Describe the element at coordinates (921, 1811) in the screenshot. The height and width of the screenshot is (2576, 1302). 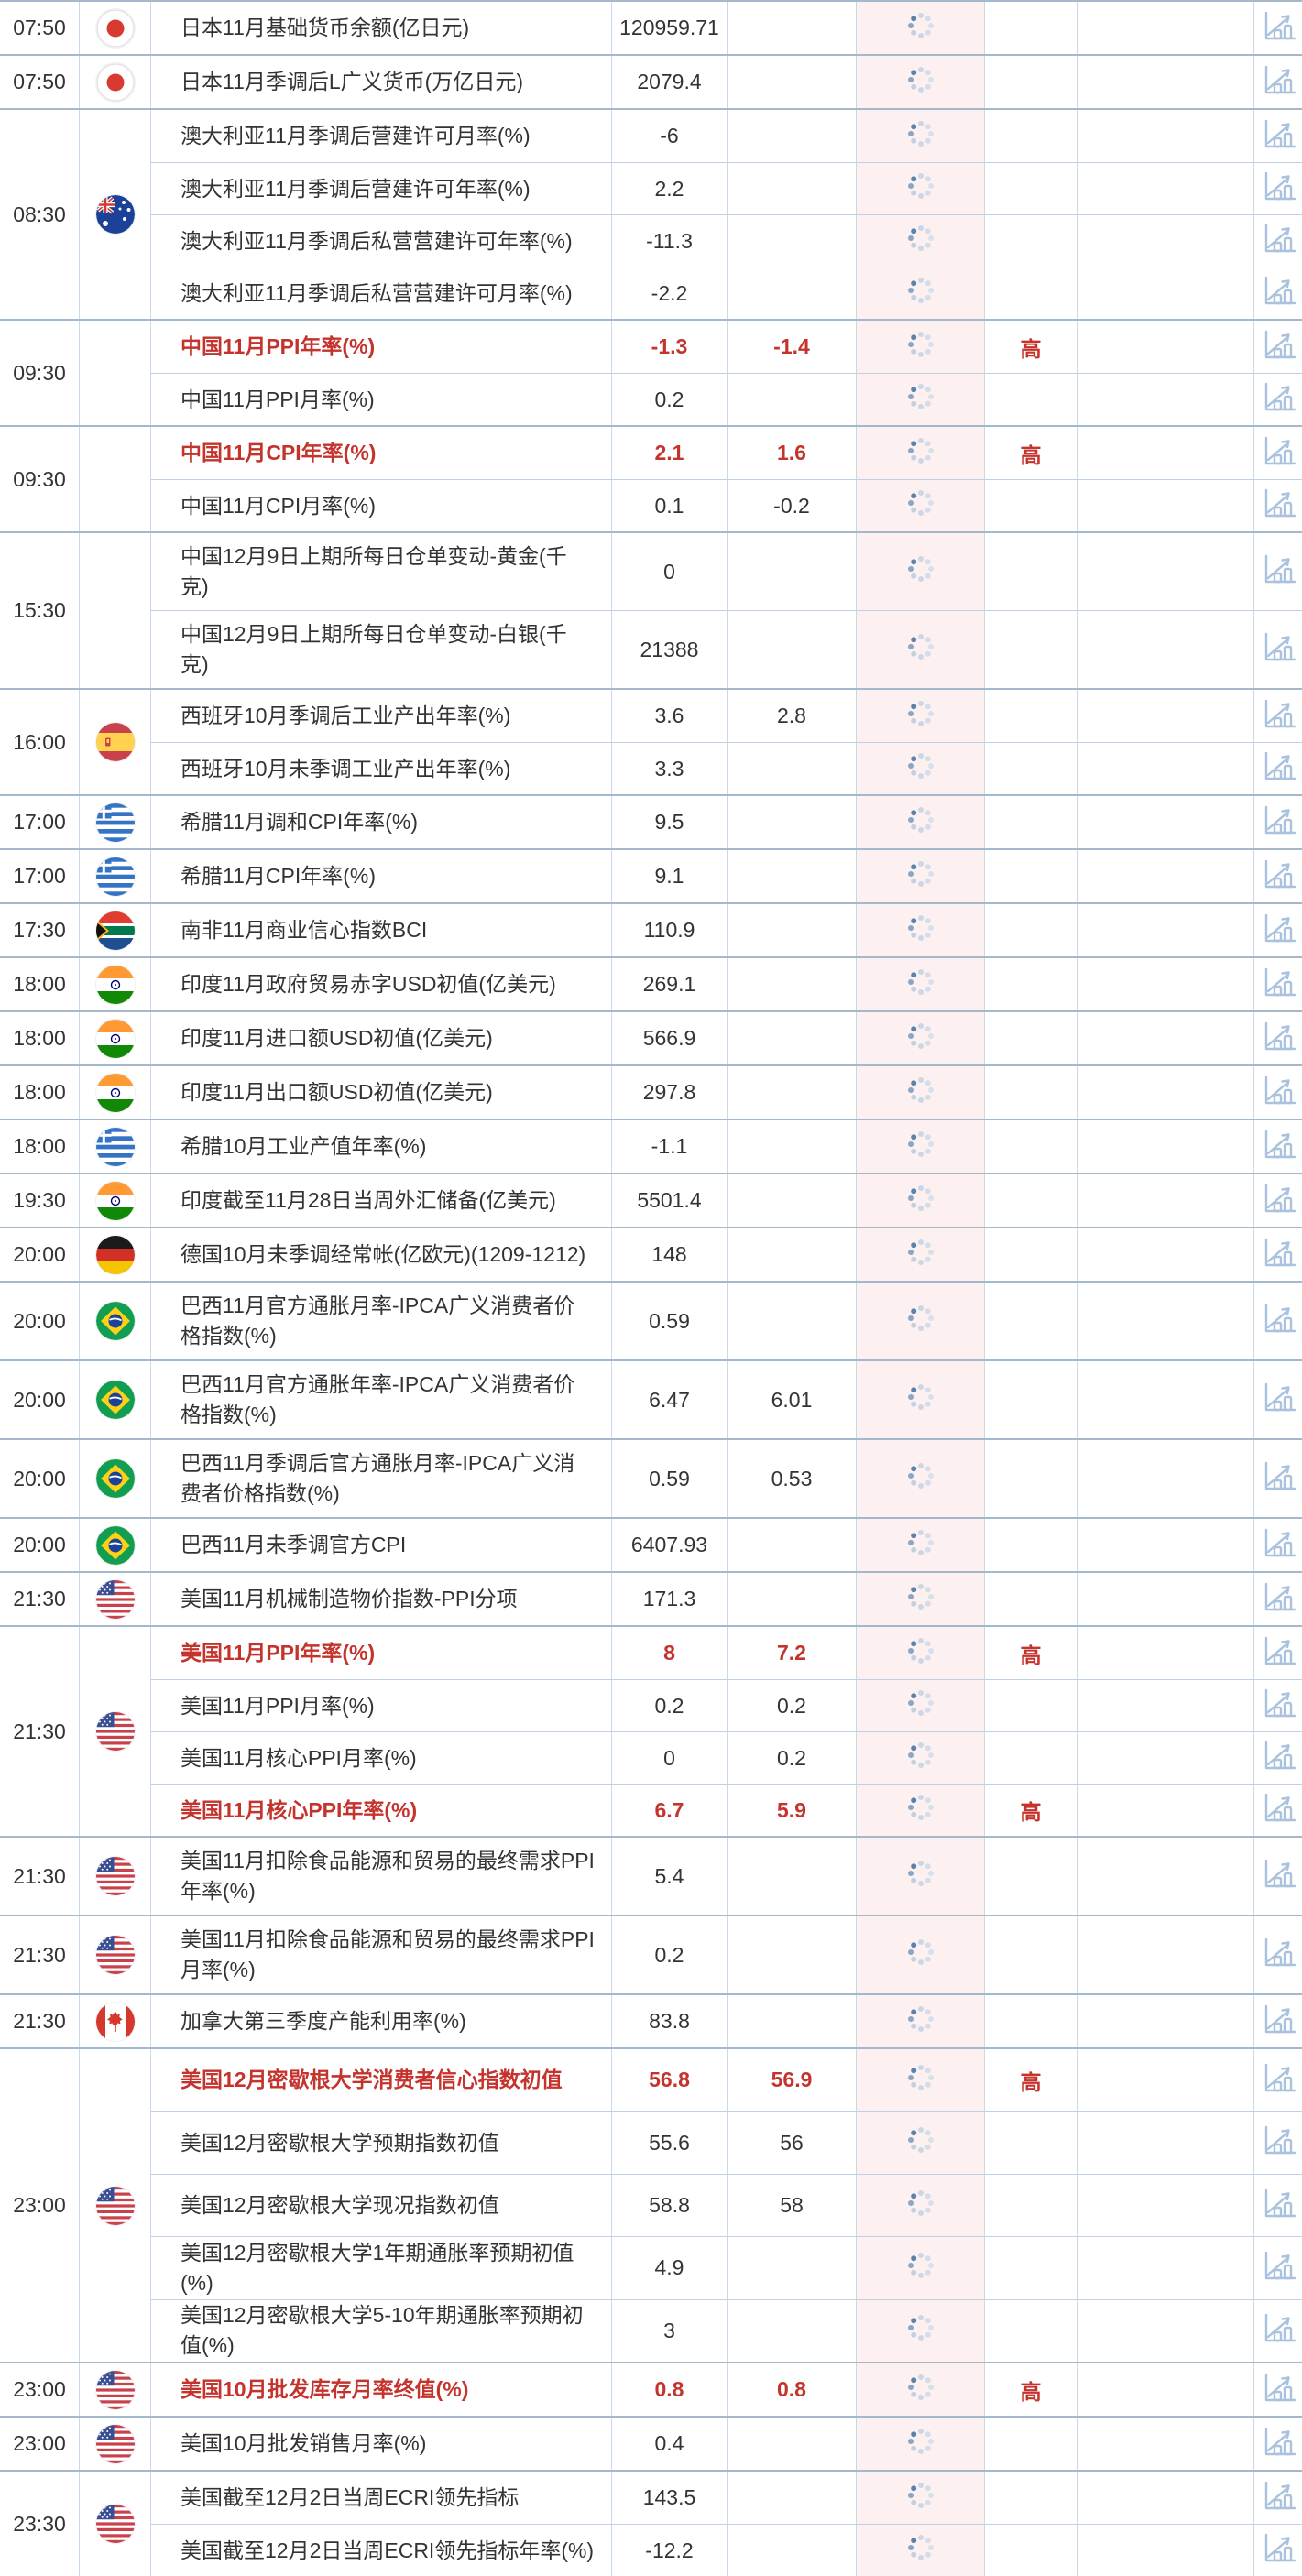
I see `loading-cell` at that location.